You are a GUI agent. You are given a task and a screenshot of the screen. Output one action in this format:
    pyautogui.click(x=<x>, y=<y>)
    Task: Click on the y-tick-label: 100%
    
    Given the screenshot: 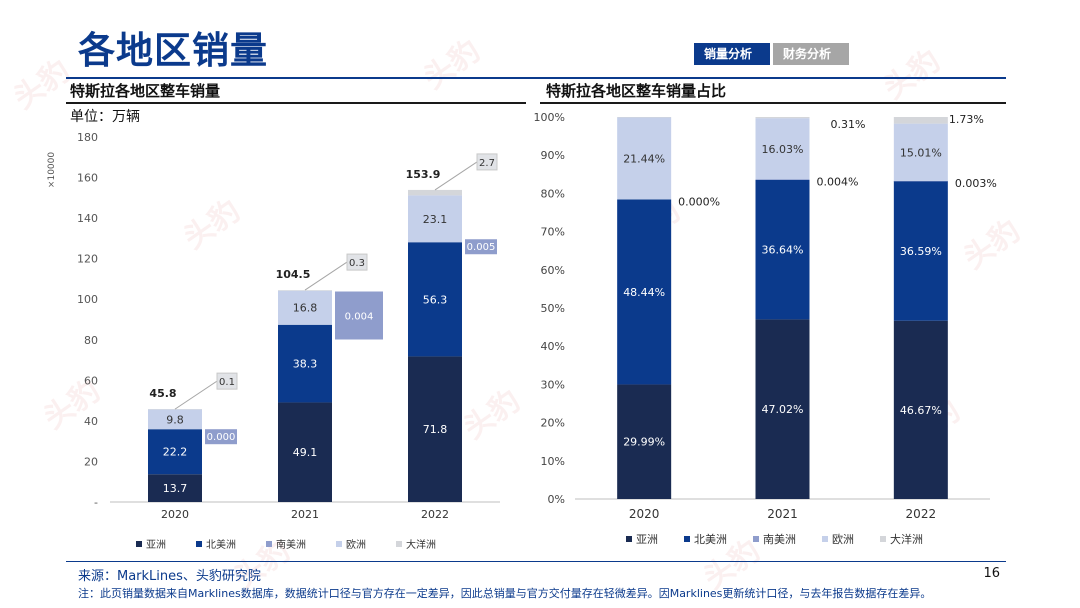 What is the action you would take?
    pyautogui.click(x=549, y=117)
    